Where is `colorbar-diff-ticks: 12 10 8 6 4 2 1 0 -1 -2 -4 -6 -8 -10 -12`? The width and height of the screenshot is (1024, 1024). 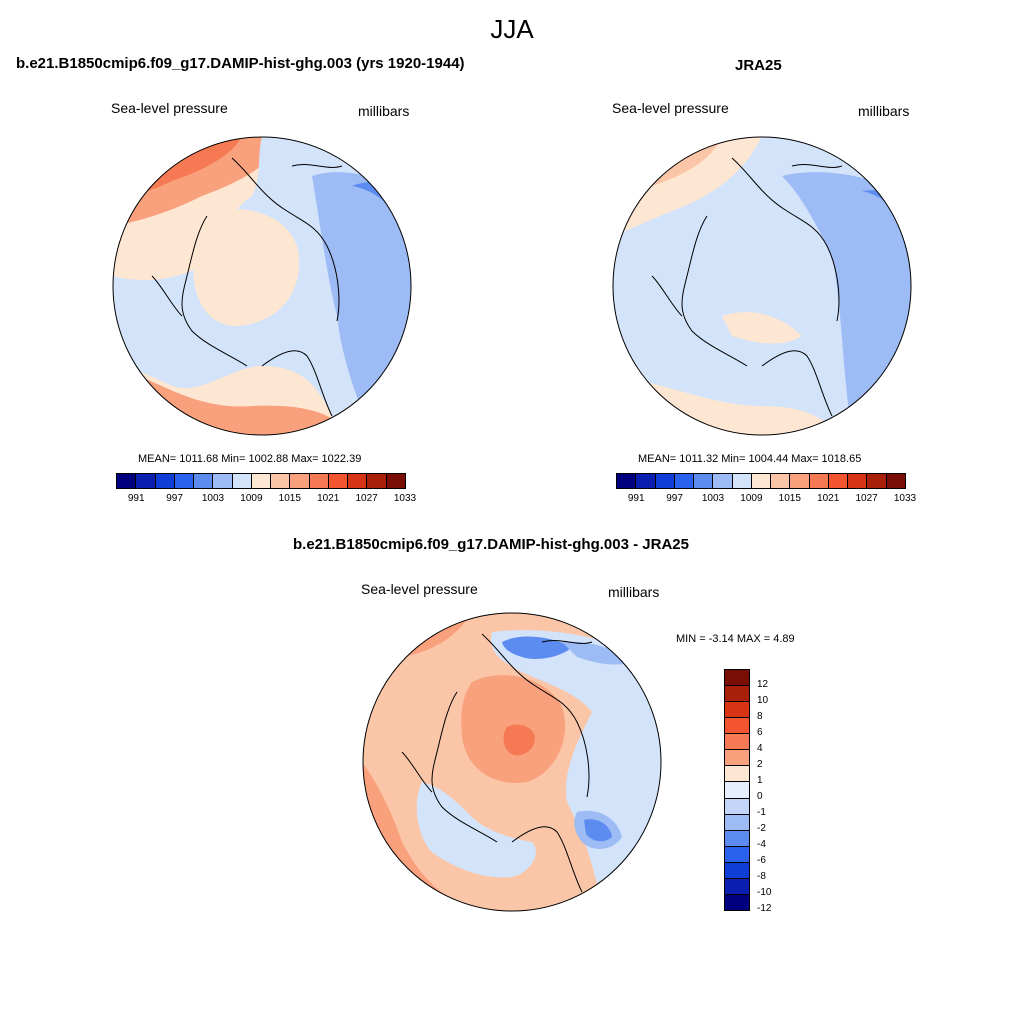
colorbar-diff-ticks: 12 10 8 6 4 2 1 0 -1 -2 -4 -6 -8 -10 -12 is located at coordinates (777, 791).